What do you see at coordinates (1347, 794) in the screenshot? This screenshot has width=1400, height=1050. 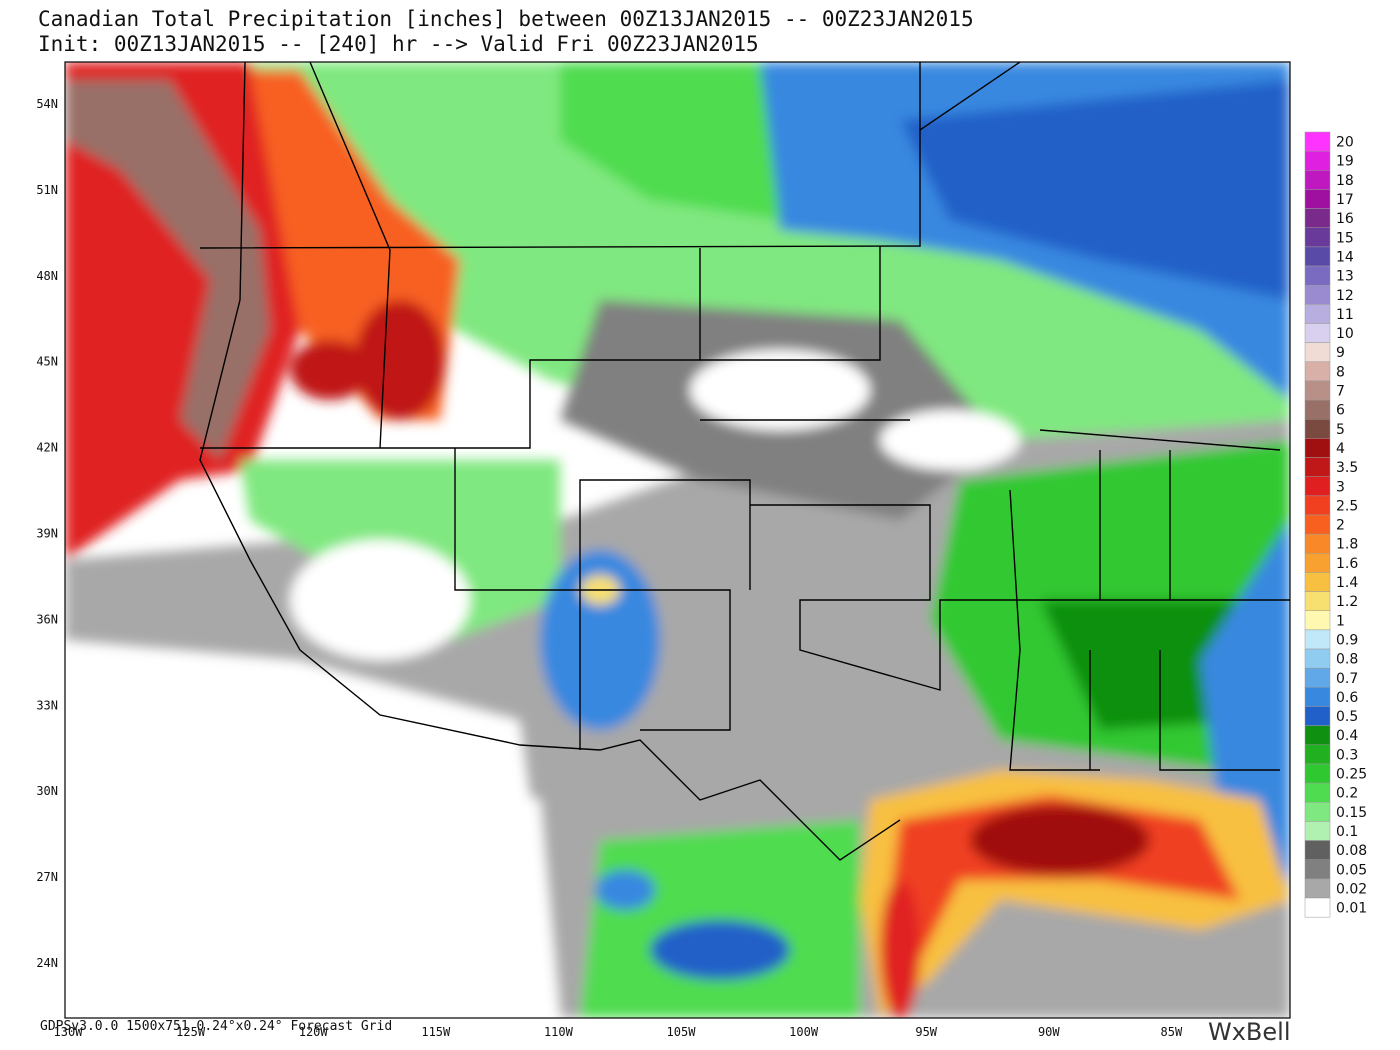 I see `colorbar-label: 0.2` at bounding box center [1347, 794].